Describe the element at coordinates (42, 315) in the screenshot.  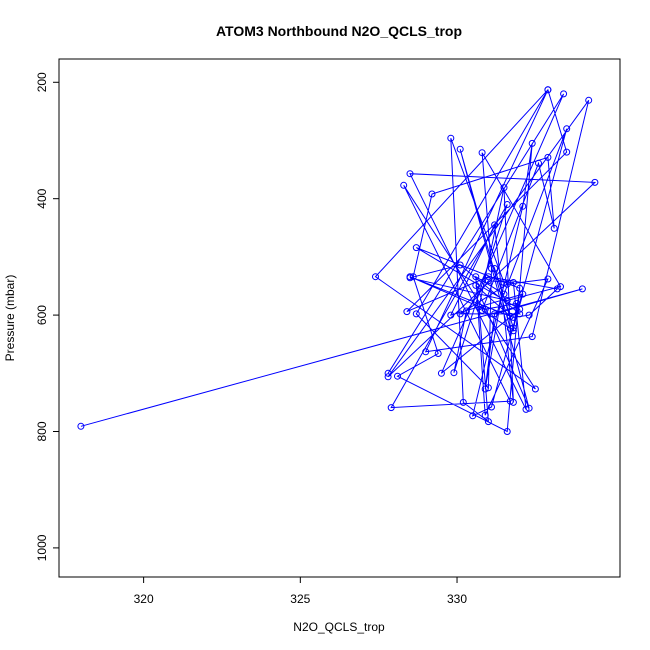
I see `y-tick-label: 600` at that location.